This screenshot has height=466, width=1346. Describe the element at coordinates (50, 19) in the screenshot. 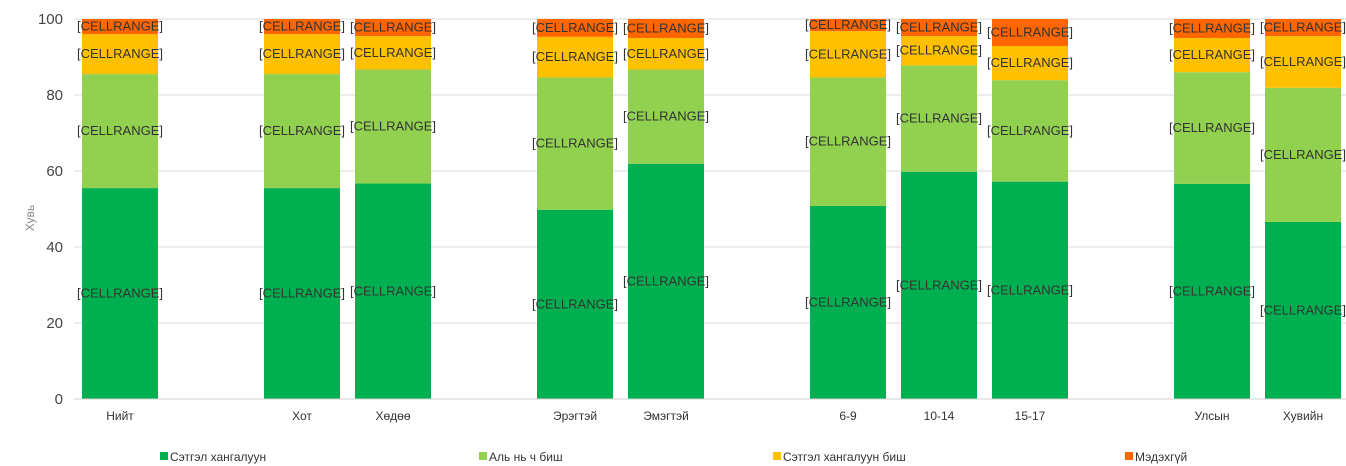

I see `y-tick-label: 100` at that location.